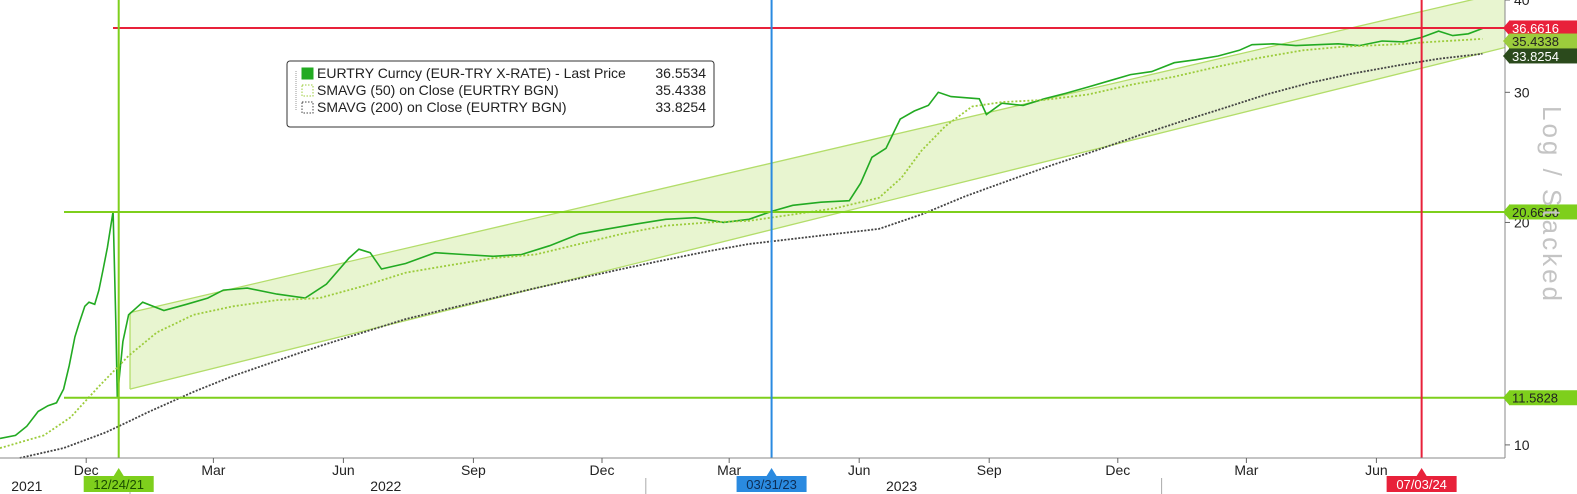 Image resolution: width=1577 pixels, height=494 pixels. Describe the element at coordinates (1535, 28) in the screenshot. I see `value-tag-label: 36.6616` at that location.